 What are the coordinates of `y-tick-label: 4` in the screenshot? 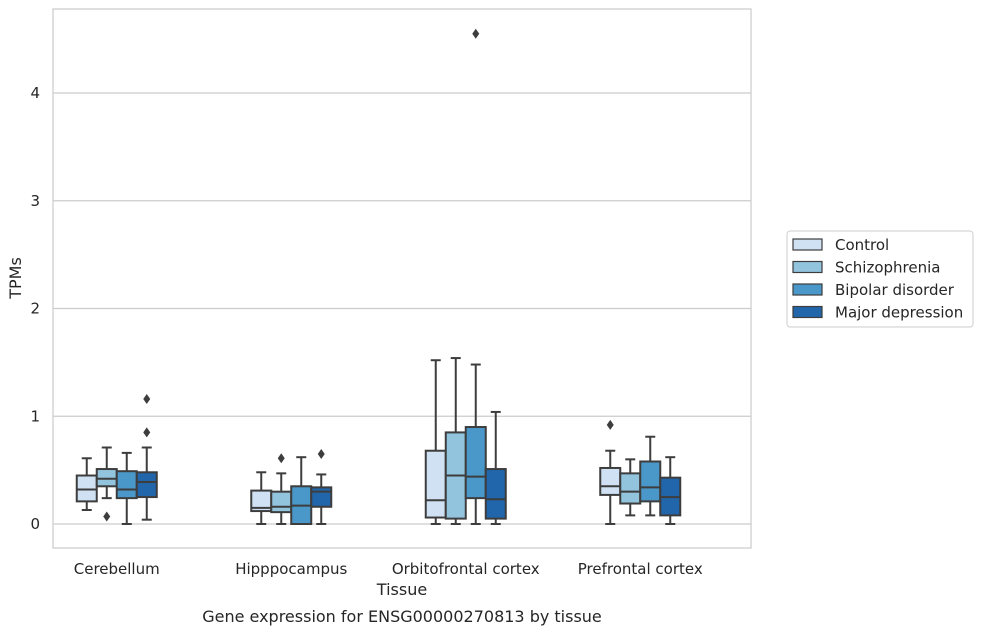 It's located at (35, 93).